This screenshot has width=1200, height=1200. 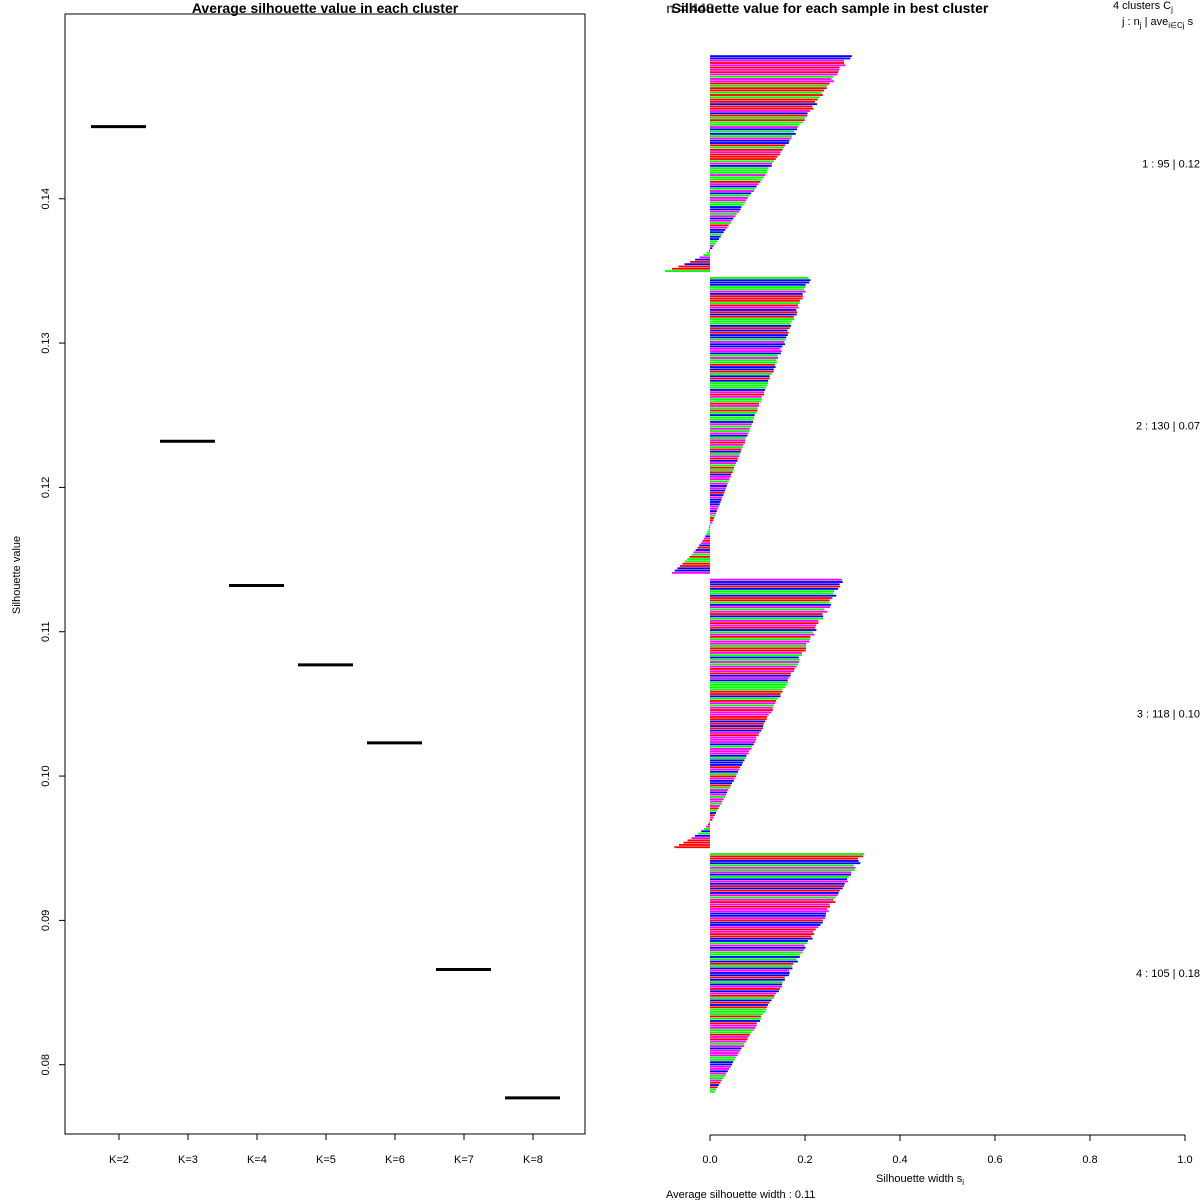 I want to click on left-y-tick-label: 0.12, so click(x=46, y=487).